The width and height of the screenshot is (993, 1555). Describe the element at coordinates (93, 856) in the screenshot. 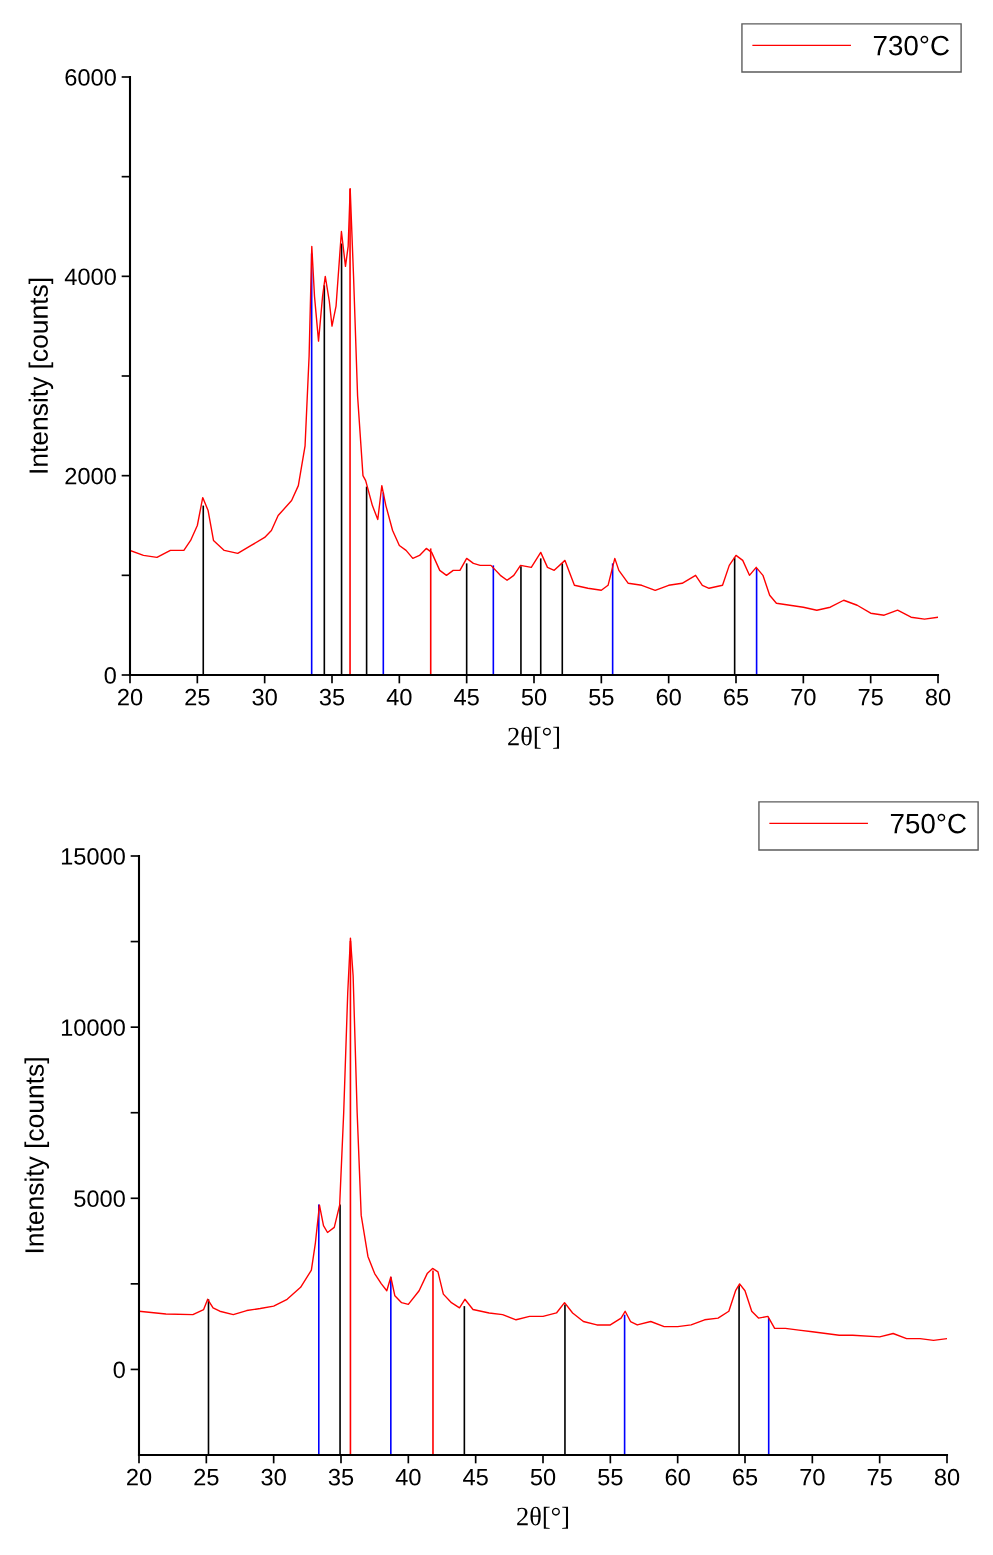

I see `y-tick-label: 15000` at that location.